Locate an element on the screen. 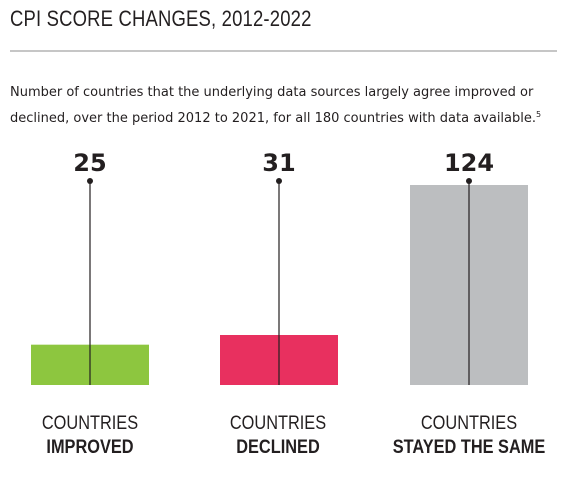 The height and width of the screenshot is (479, 567). category-line-2: STAYED THE SAME is located at coordinates (469, 447).